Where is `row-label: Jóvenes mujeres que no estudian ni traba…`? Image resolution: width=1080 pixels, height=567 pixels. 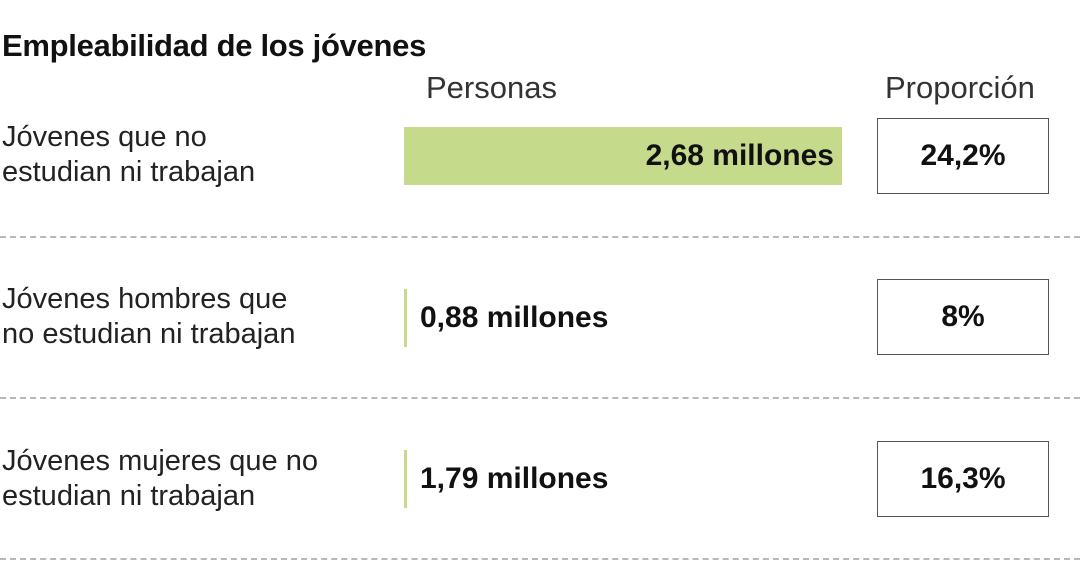
row-label: Jóvenes mujeres que no estudian ni traba… is located at coordinates (160, 479).